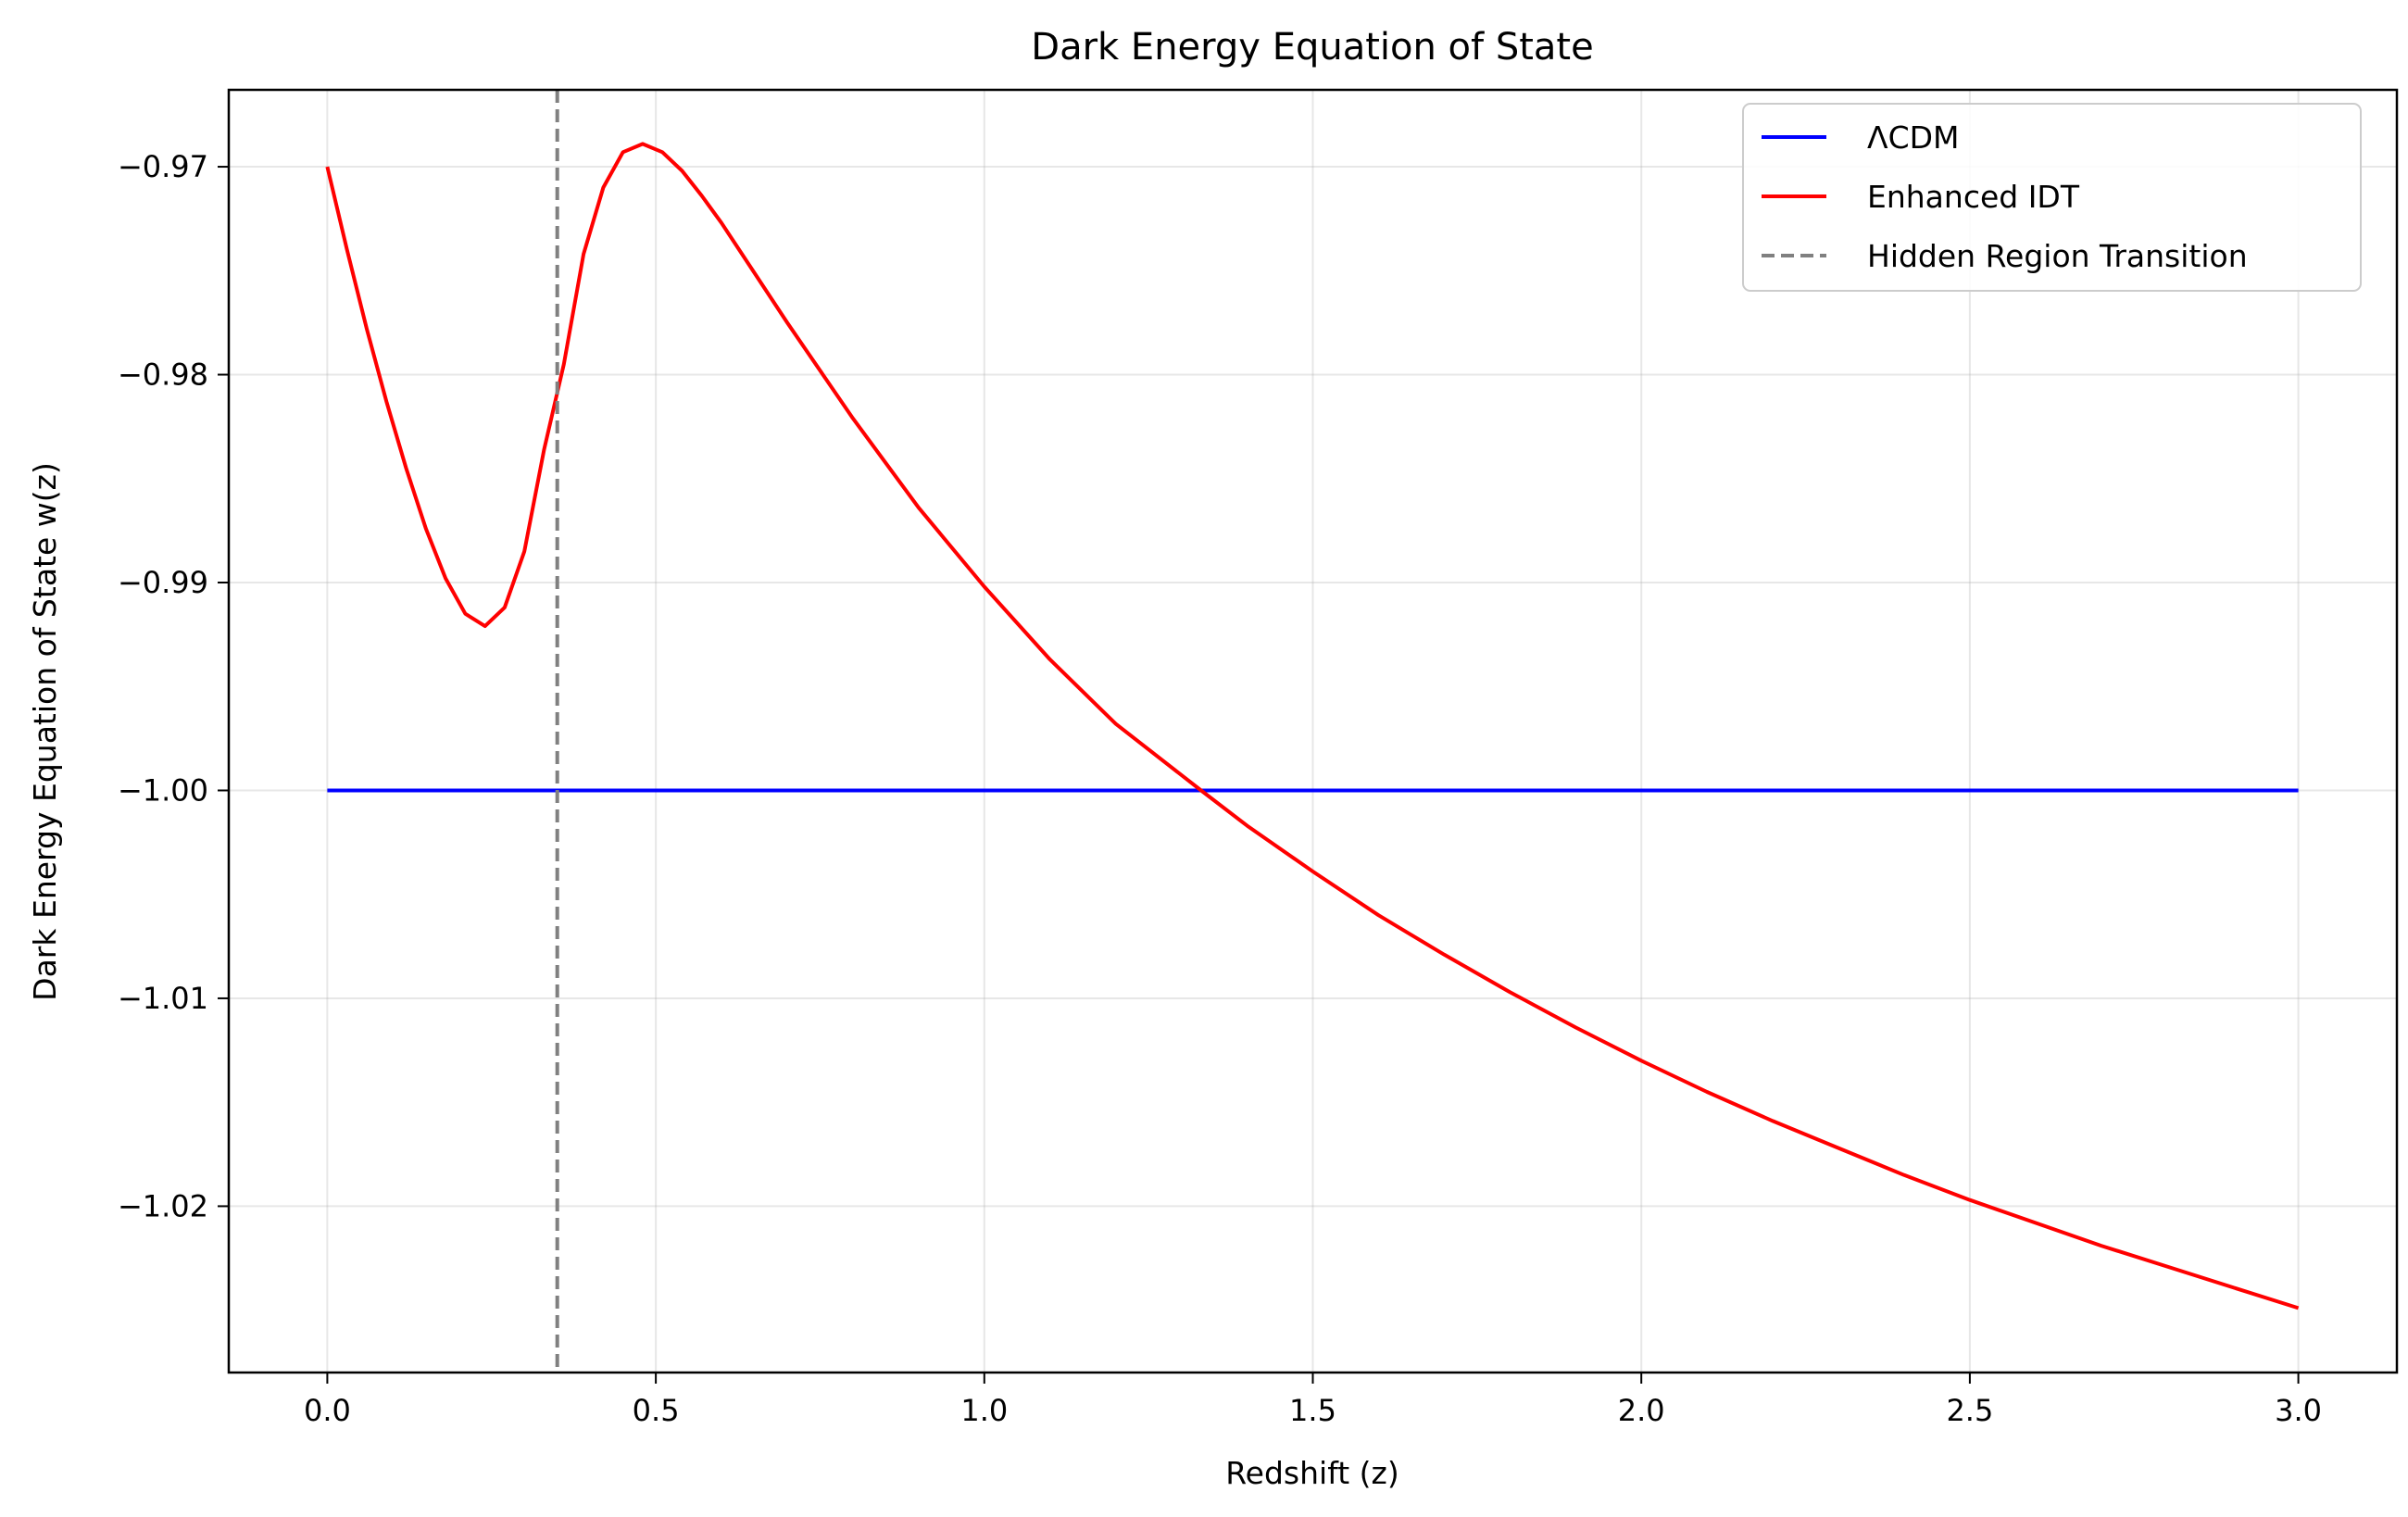  What do you see at coordinates (163, 166) in the screenshot?
I see `y-tick-label: −0.97` at bounding box center [163, 166].